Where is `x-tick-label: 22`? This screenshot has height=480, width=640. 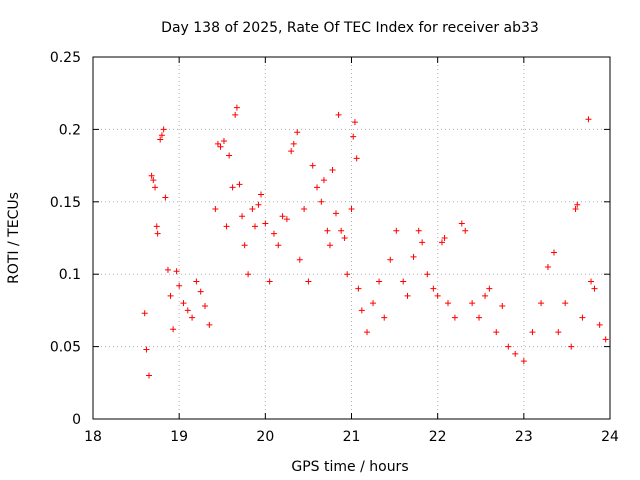 x-tick-label: 22 is located at coordinates (438, 437).